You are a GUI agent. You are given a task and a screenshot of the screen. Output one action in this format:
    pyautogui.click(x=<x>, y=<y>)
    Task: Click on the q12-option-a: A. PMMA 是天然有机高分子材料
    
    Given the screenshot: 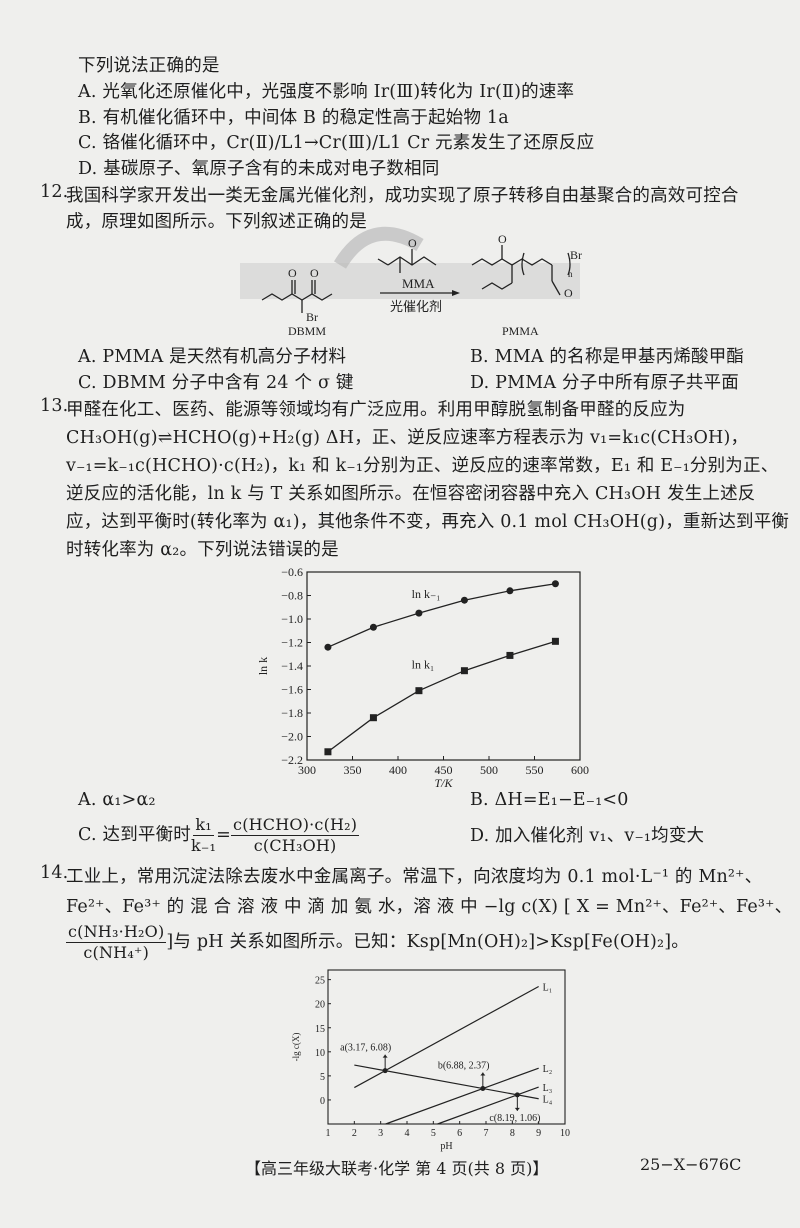 What is the action you would take?
    pyautogui.click(x=212, y=357)
    